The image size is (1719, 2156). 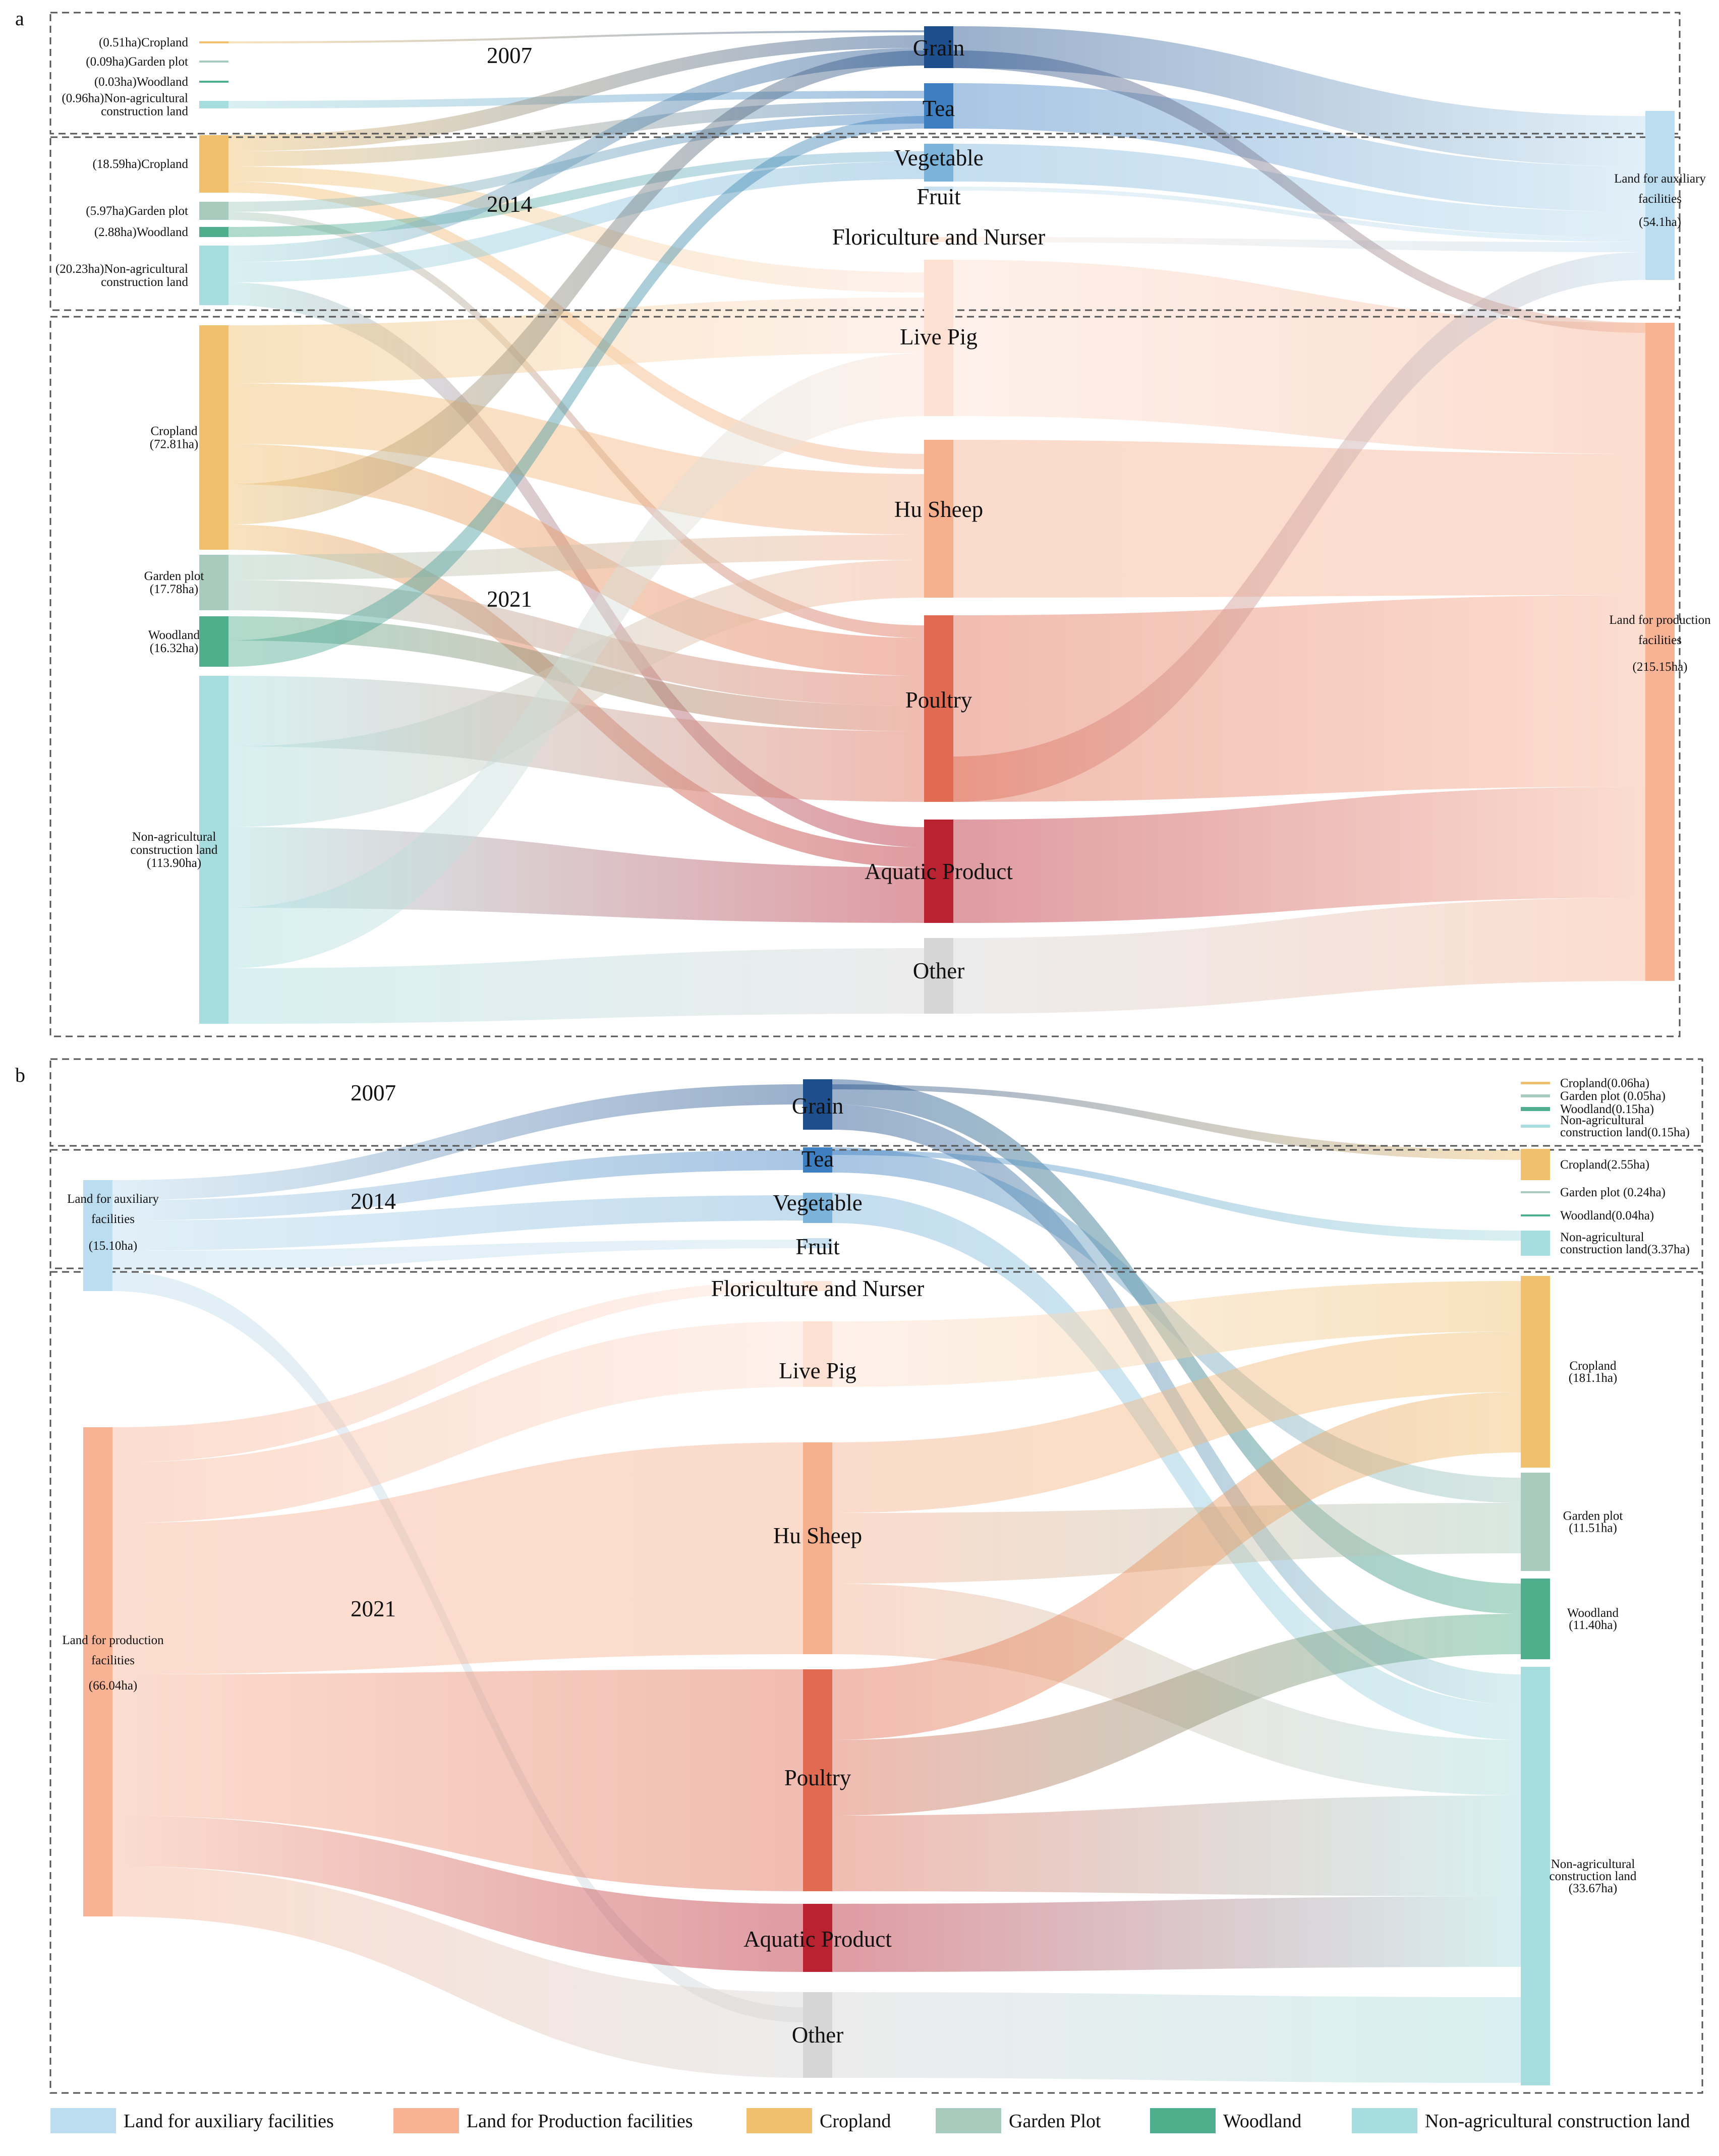 I want to click on node-b-right-b14w, so click(x=1535, y=1215).